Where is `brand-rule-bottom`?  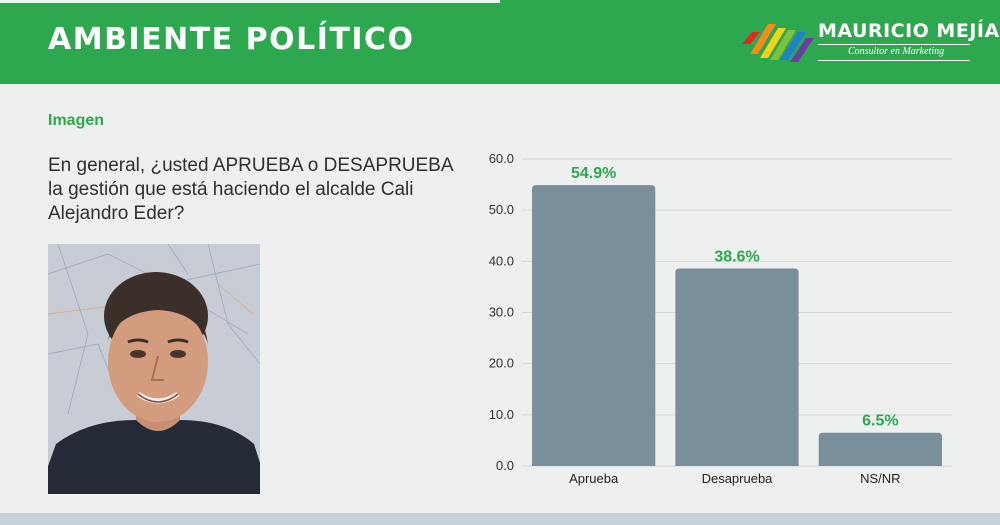 brand-rule-bottom is located at coordinates (894, 60).